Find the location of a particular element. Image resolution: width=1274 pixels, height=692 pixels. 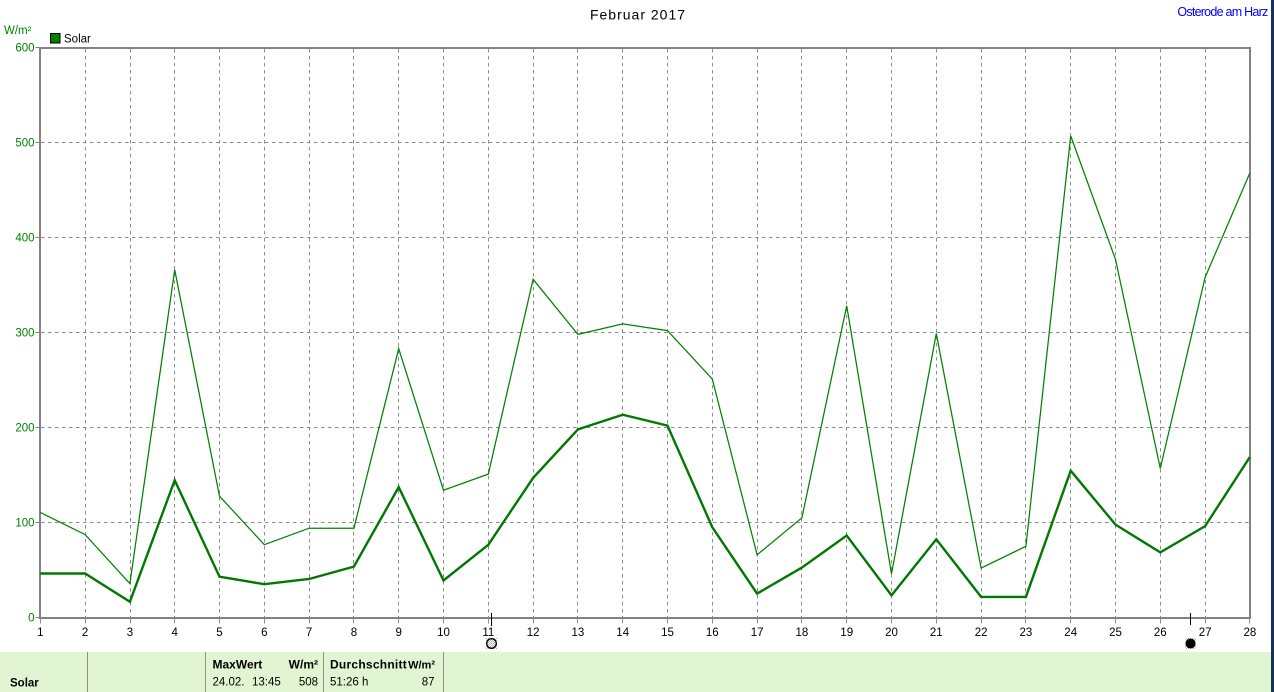

svg-text: 2 is located at coordinates (85, 633).